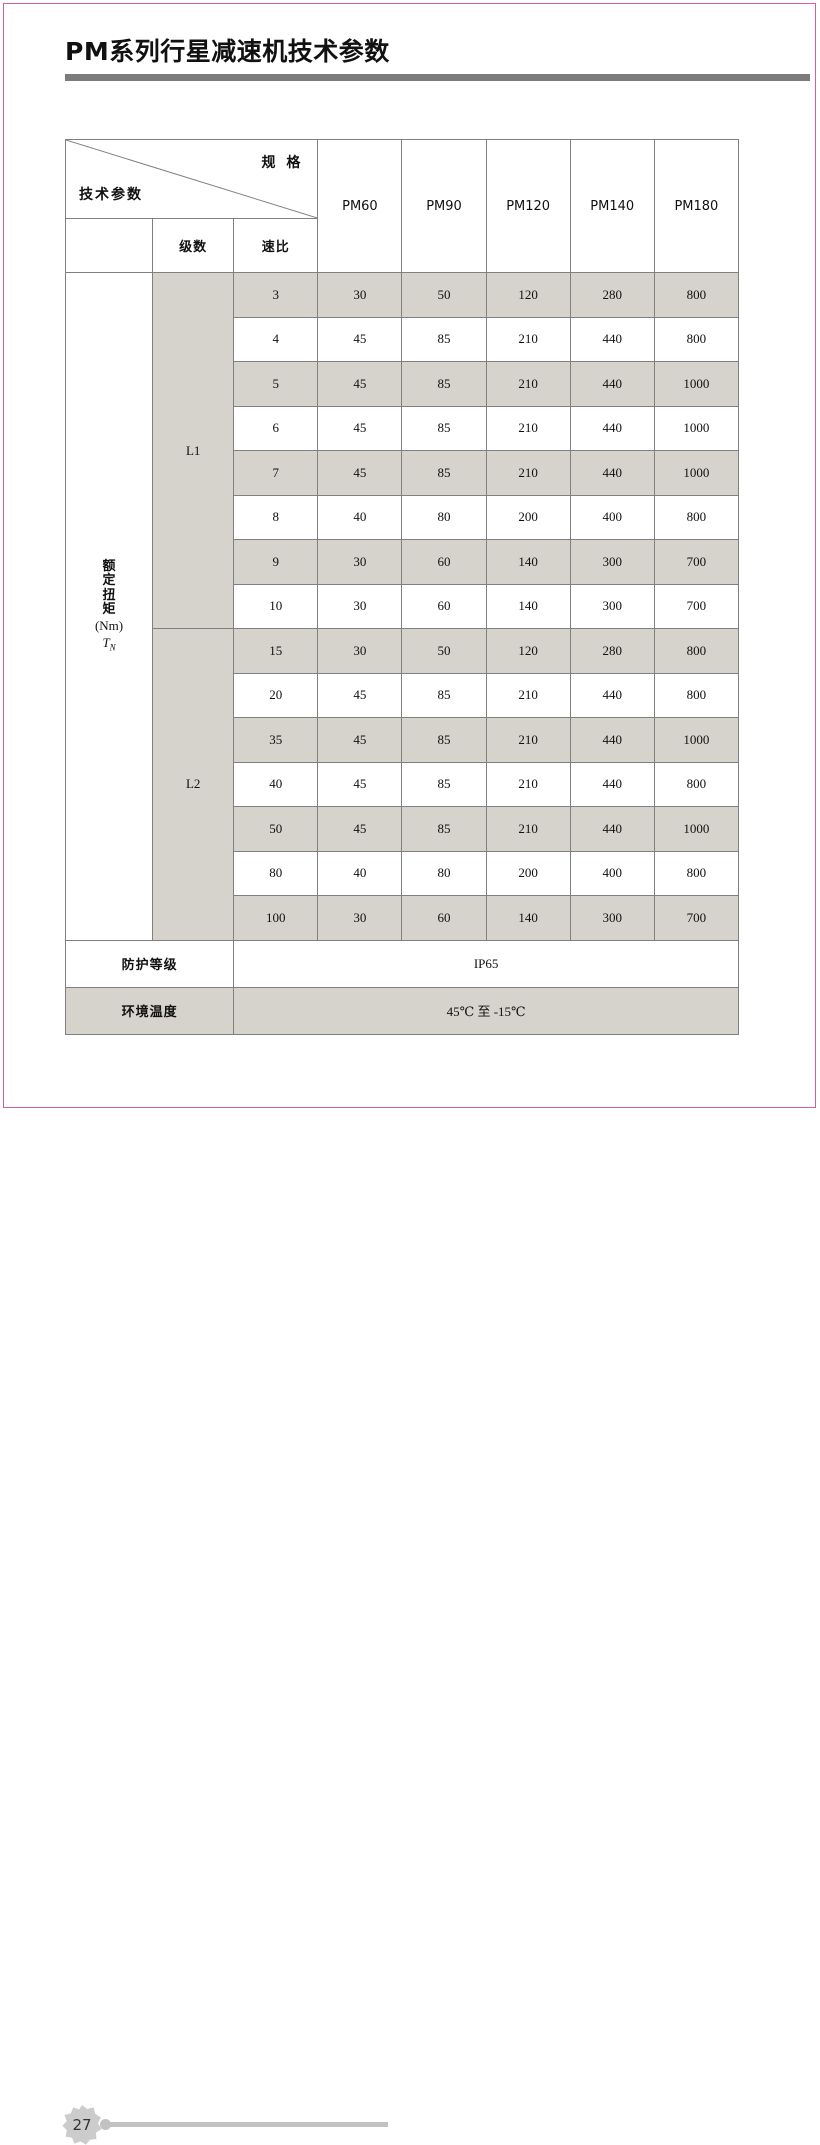  Describe the element at coordinates (486, 1010) in the screenshot. I see `ambient-temperature-value: 45℃ 至 -15℃` at that location.